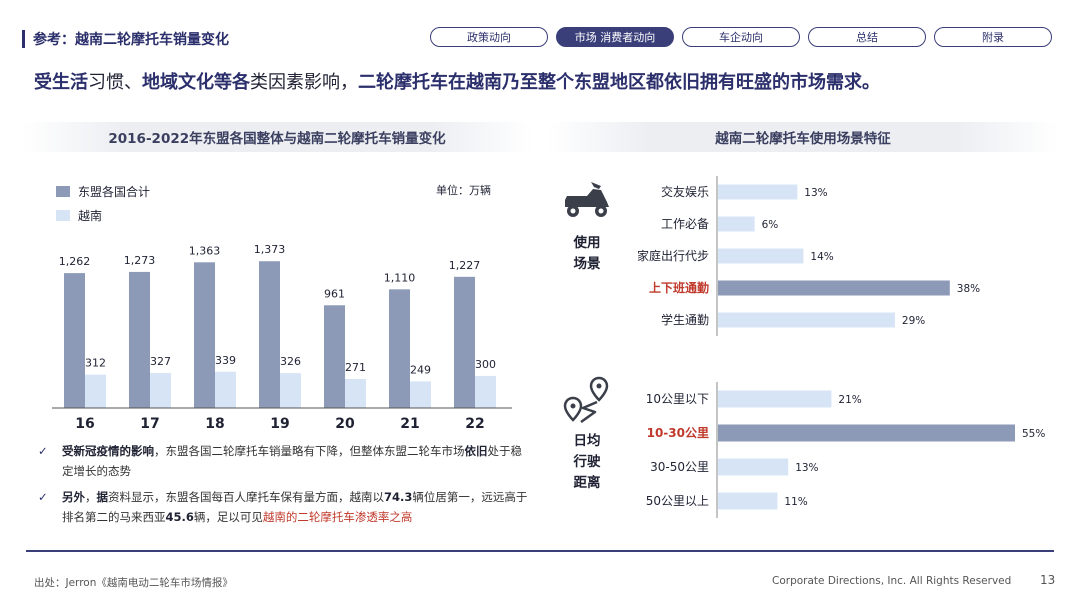 The height and width of the screenshot is (608, 1080). What do you see at coordinates (677, 399) in the screenshot?
I see `category-label-0: 10公里以下` at bounding box center [677, 399].